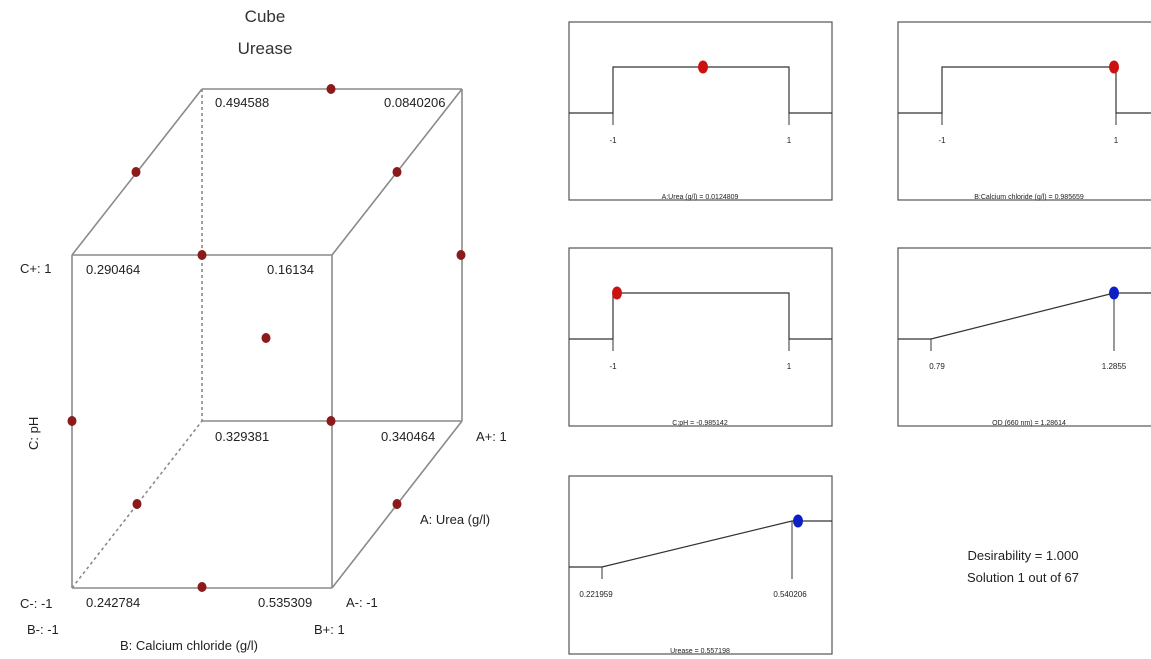 The width and height of the screenshot is (1151, 659). Describe the element at coordinates (700, 651) in the screenshot. I see `panel-caption: Urease = 0.557198` at that location.